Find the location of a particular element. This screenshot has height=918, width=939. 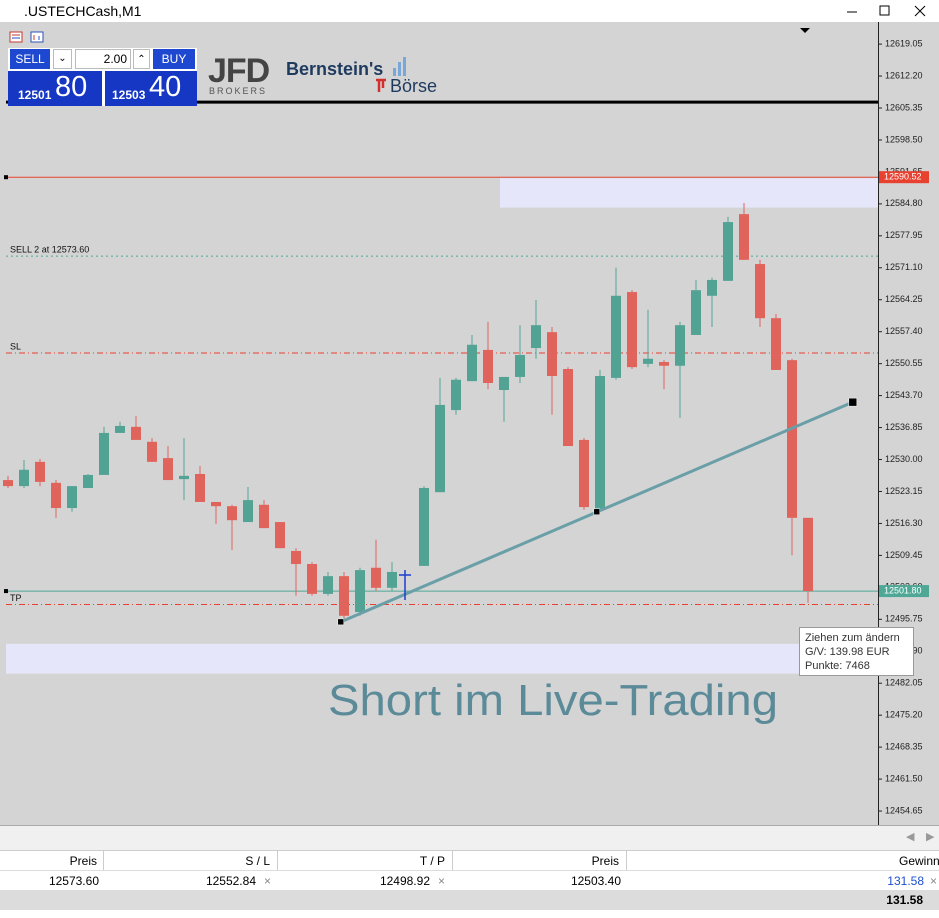

y-tick-label: 12577.95 is located at coordinates (904, 235).